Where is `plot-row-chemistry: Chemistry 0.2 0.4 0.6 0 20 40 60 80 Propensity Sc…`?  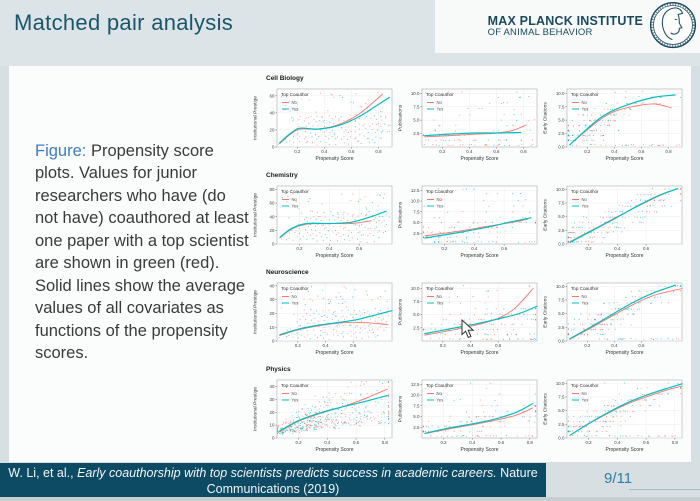 plot-row-chemistry: Chemistry 0.2 0.4 0.6 0 20 40 60 80 Propensity Sc… is located at coordinates (470, 219).